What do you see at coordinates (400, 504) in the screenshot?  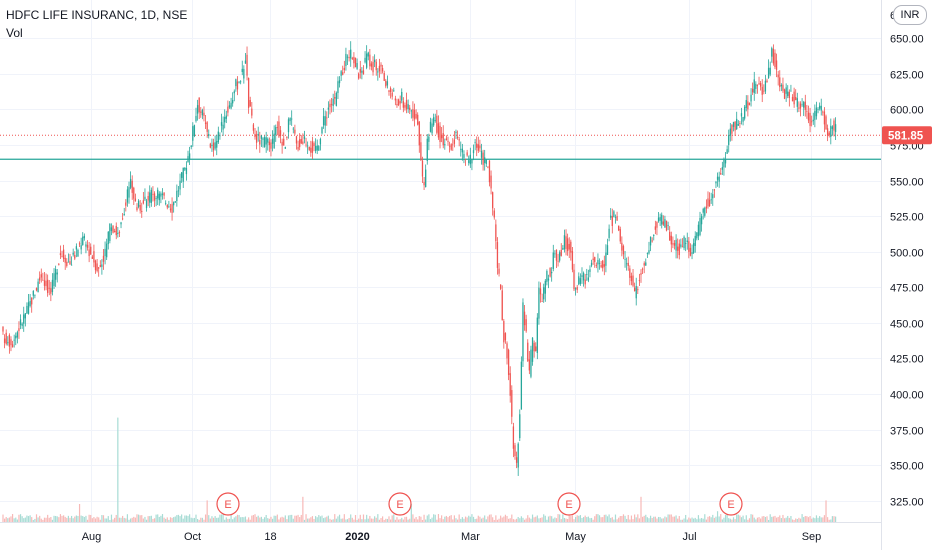 I see `earnings-marker: E` at bounding box center [400, 504].